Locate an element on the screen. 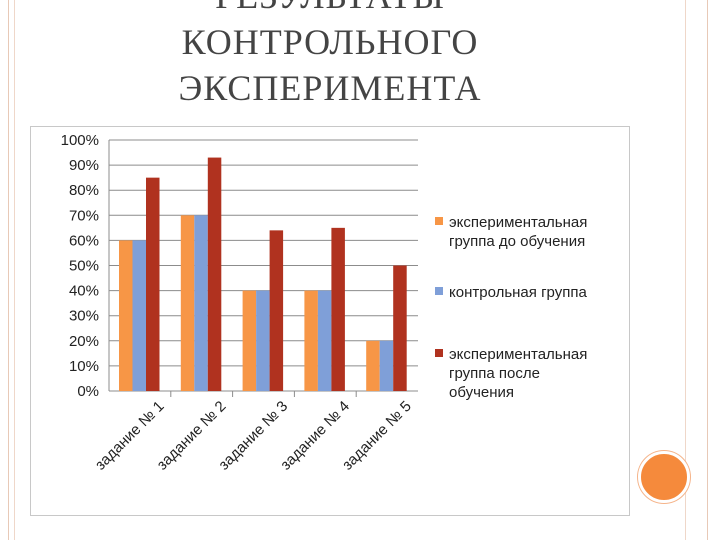 This screenshot has width=720, height=540. y-tick-label: 30% is located at coordinates (84, 316).